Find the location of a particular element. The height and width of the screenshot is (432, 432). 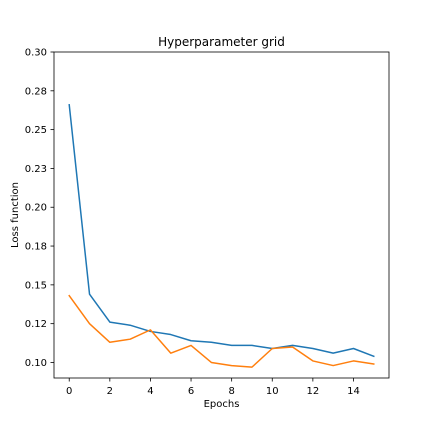

x-tick-label: 12 is located at coordinates (312, 391).